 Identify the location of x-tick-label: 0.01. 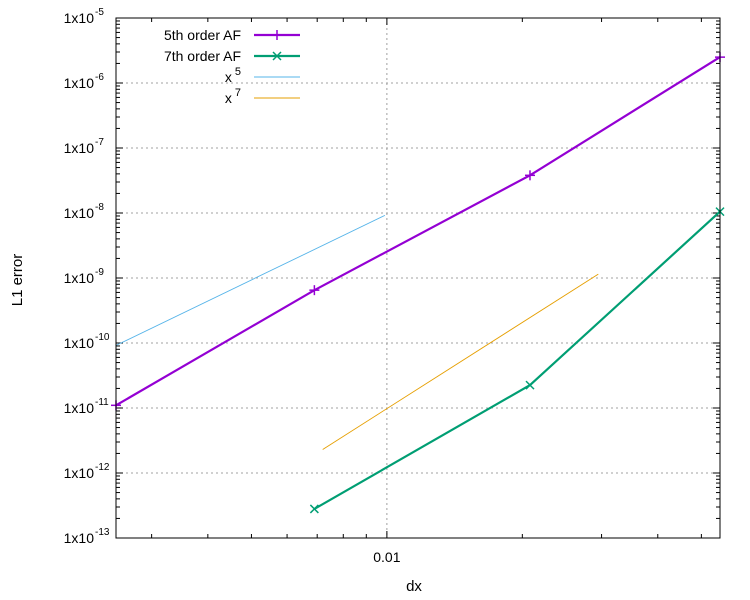
(386, 557).